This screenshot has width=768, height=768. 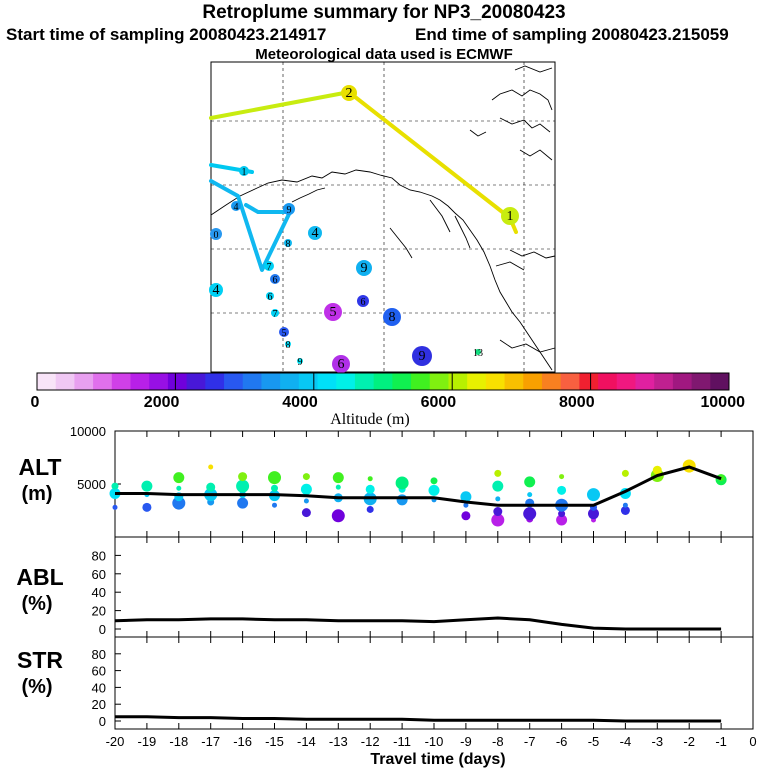 What do you see at coordinates (147, 741) in the screenshot?
I see `x-tick-label: -19` at bounding box center [147, 741].